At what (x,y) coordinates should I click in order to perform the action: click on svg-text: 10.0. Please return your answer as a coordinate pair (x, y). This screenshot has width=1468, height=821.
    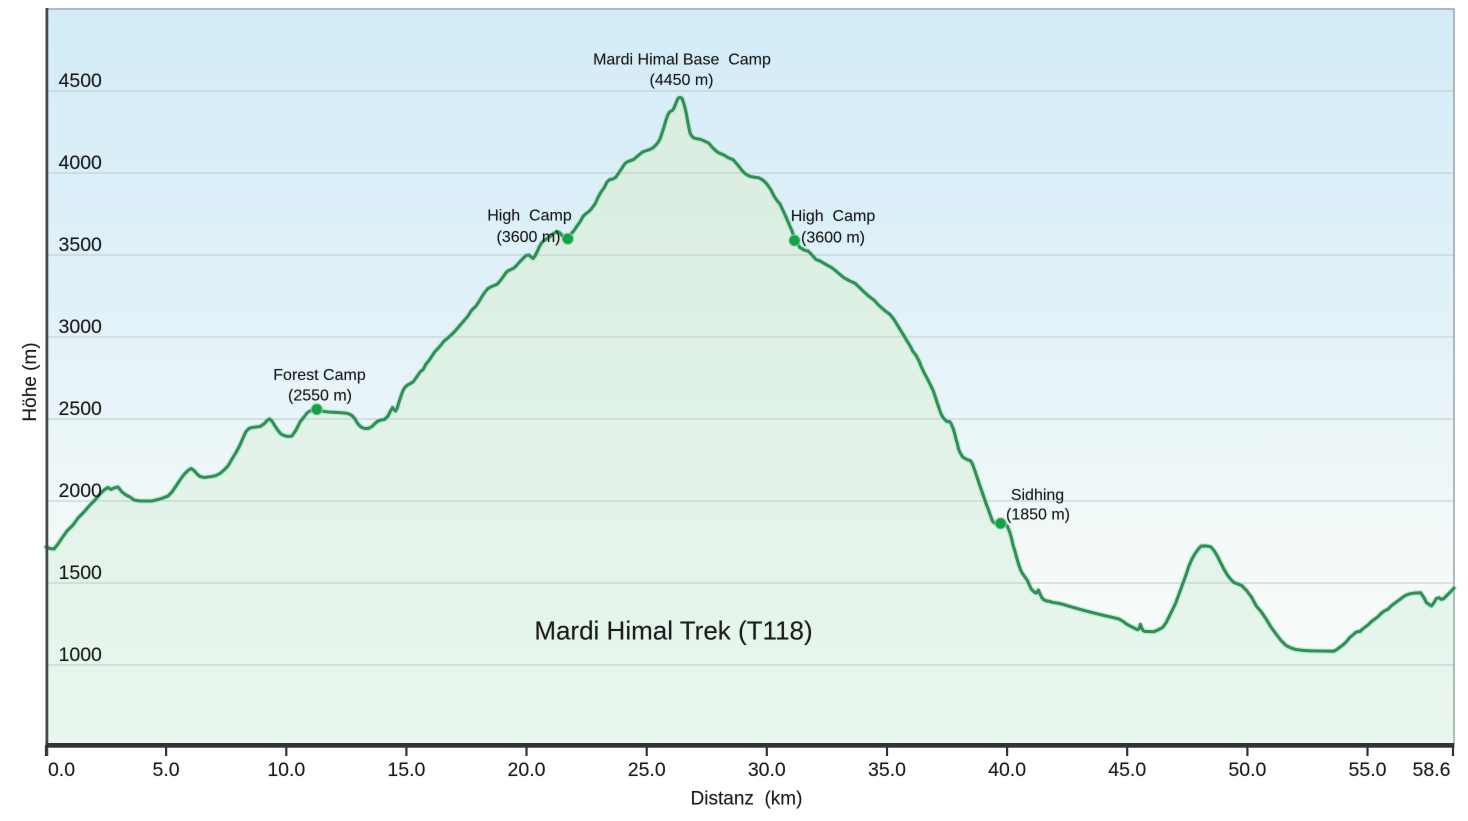
    Looking at the image, I should click on (286, 770).